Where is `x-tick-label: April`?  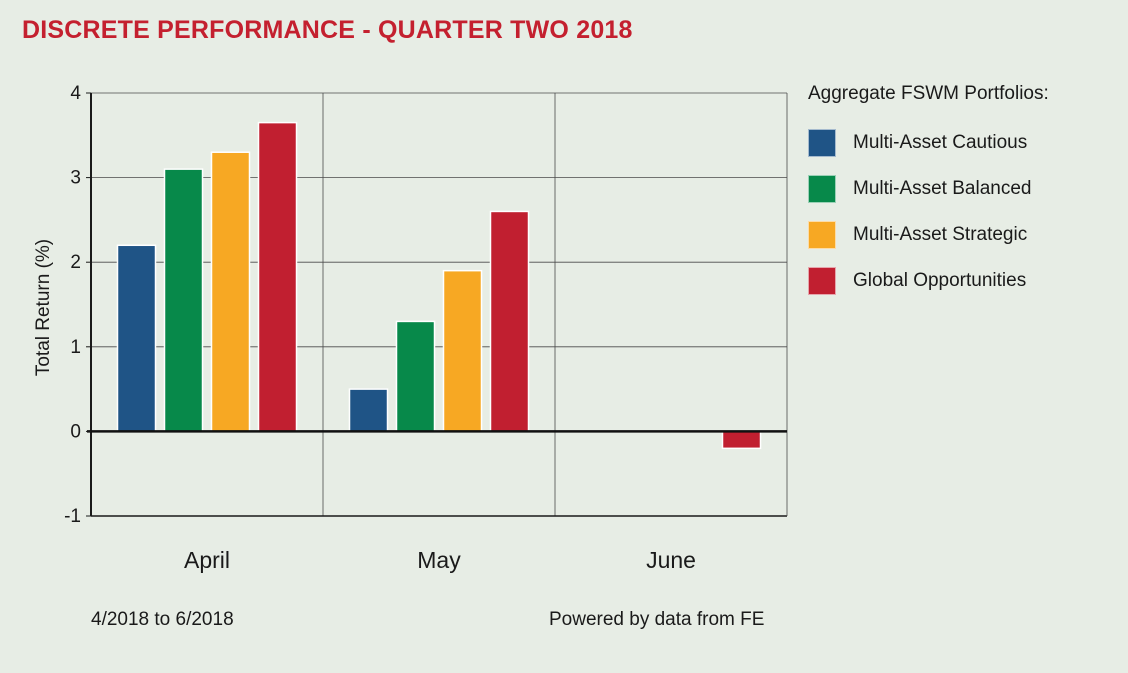 x-tick-label: April is located at coordinates (207, 560).